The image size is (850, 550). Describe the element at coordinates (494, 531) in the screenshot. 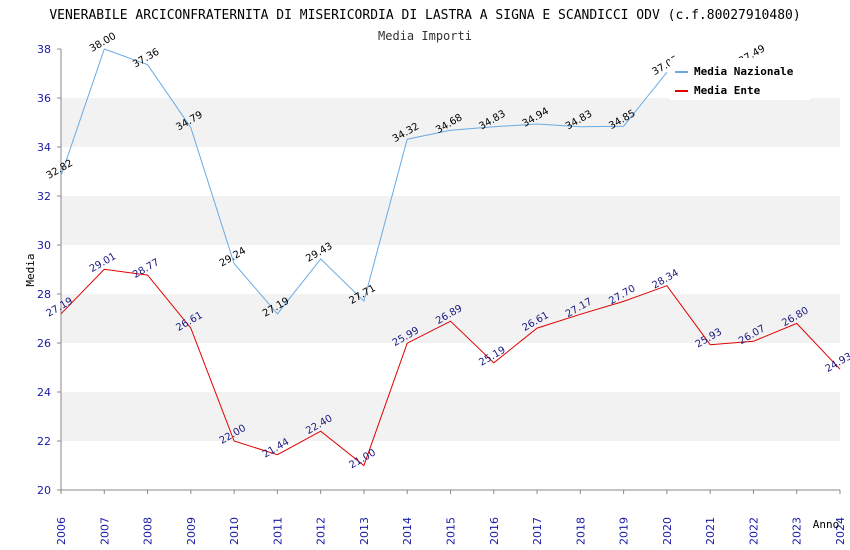

I see `x-tick-label: 2016` at that location.